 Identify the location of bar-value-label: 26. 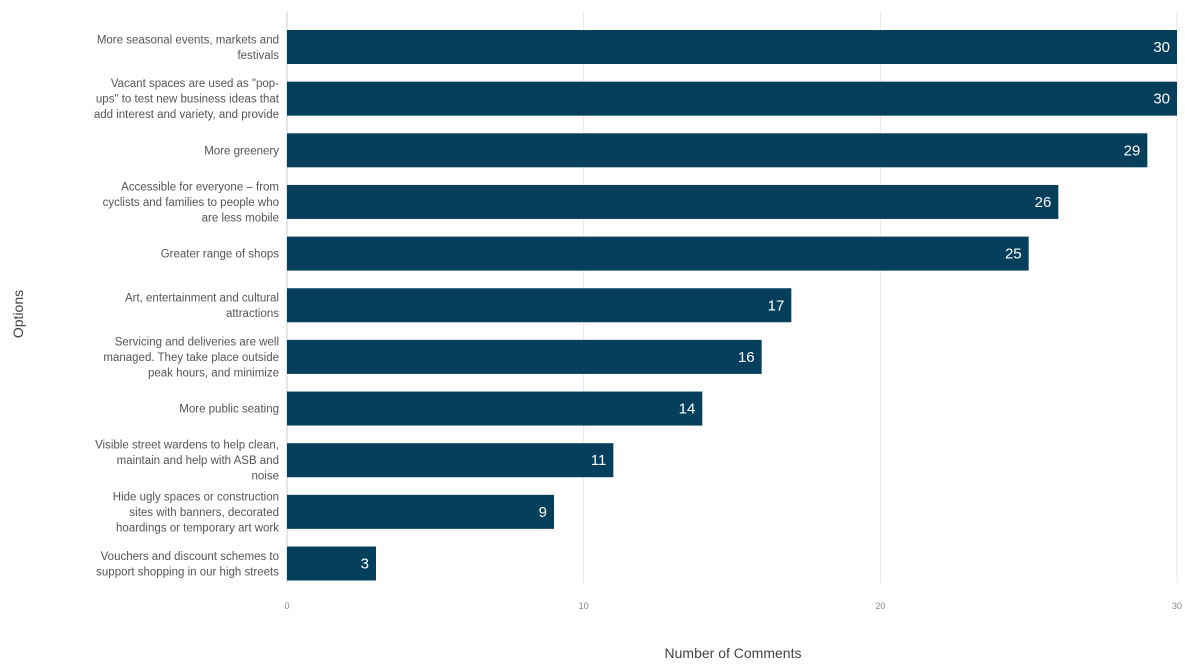
(1043, 202).